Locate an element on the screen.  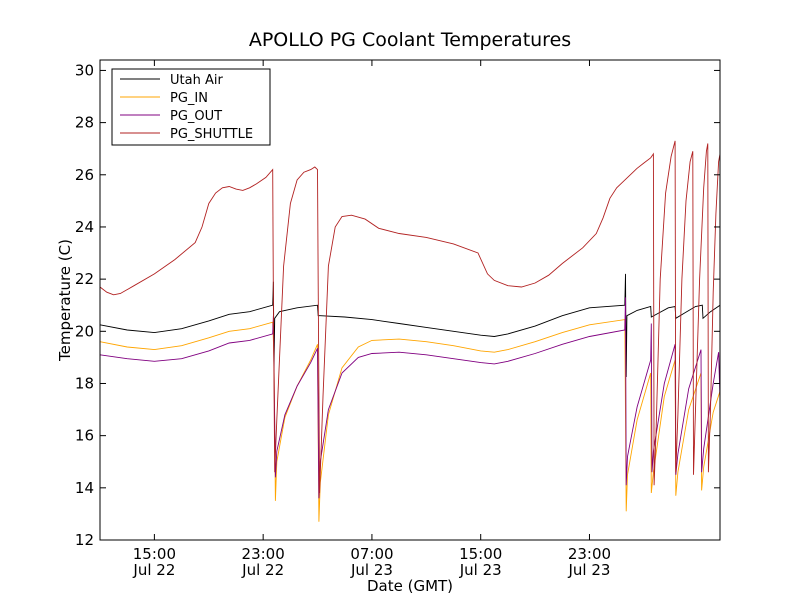
y-tick-label: 22 is located at coordinates (84, 279).